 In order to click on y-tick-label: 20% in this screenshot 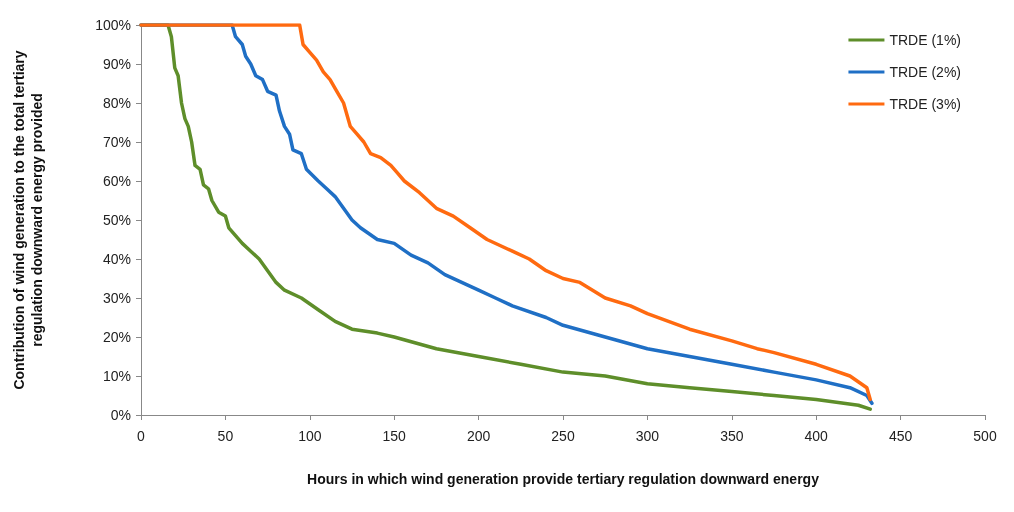, I will do `click(116, 337)`.